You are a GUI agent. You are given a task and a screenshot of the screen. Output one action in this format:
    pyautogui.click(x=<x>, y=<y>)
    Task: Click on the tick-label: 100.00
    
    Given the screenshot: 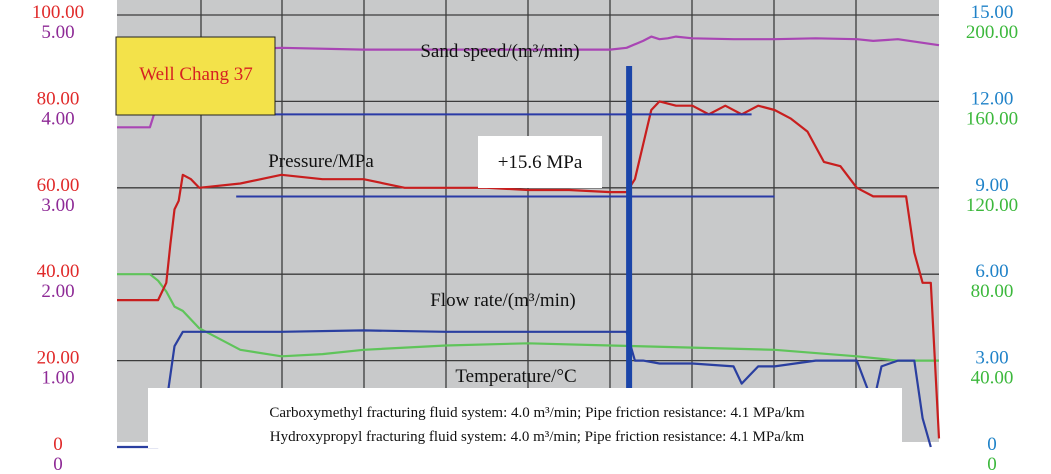 What is the action you would take?
    pyautogui.click(x=58, y=12)
    